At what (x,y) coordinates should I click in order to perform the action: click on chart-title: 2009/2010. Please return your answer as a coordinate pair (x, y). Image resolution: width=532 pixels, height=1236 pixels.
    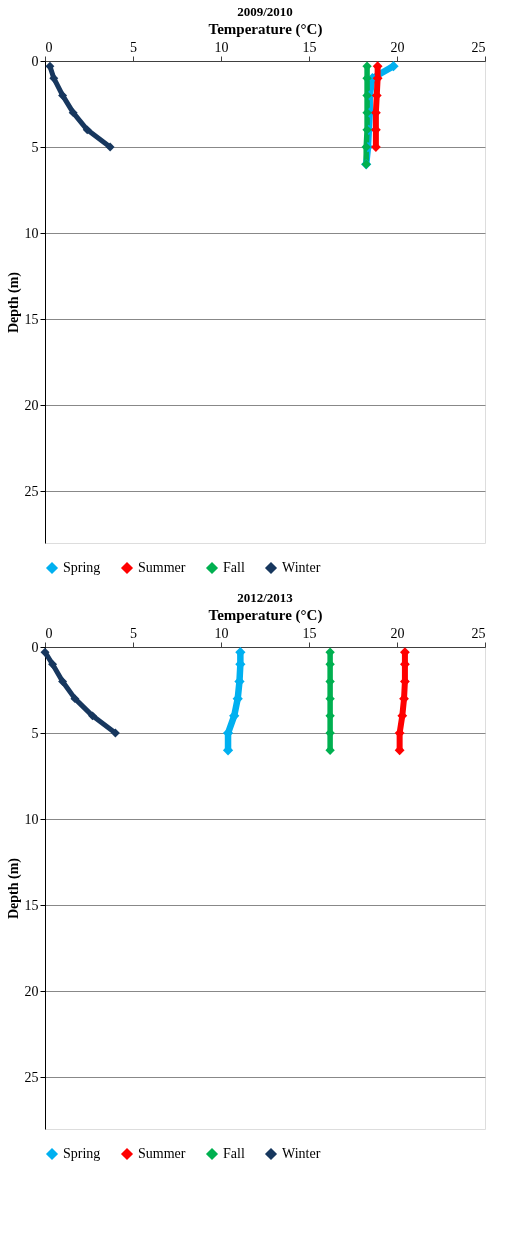
    Looking at the image, I should click on (265, 11).